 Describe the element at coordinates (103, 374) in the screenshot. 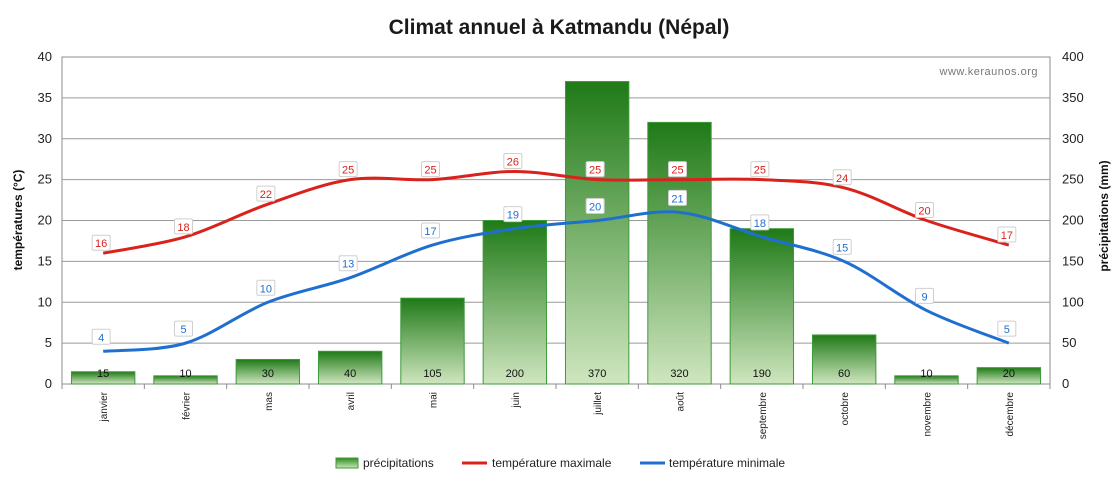

I see `precipitation-value-label: 15` at that location.